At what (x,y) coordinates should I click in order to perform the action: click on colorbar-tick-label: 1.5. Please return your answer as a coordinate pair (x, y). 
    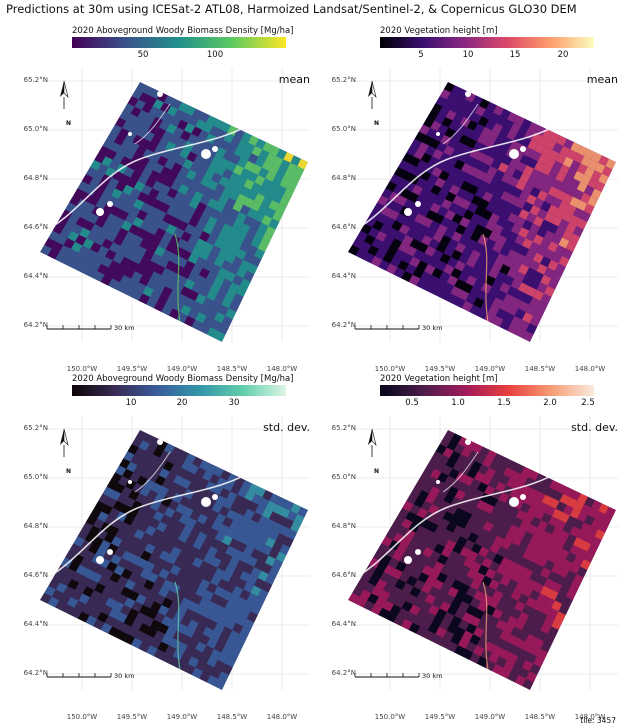
    Looking at the image, I should click on (504, 403).